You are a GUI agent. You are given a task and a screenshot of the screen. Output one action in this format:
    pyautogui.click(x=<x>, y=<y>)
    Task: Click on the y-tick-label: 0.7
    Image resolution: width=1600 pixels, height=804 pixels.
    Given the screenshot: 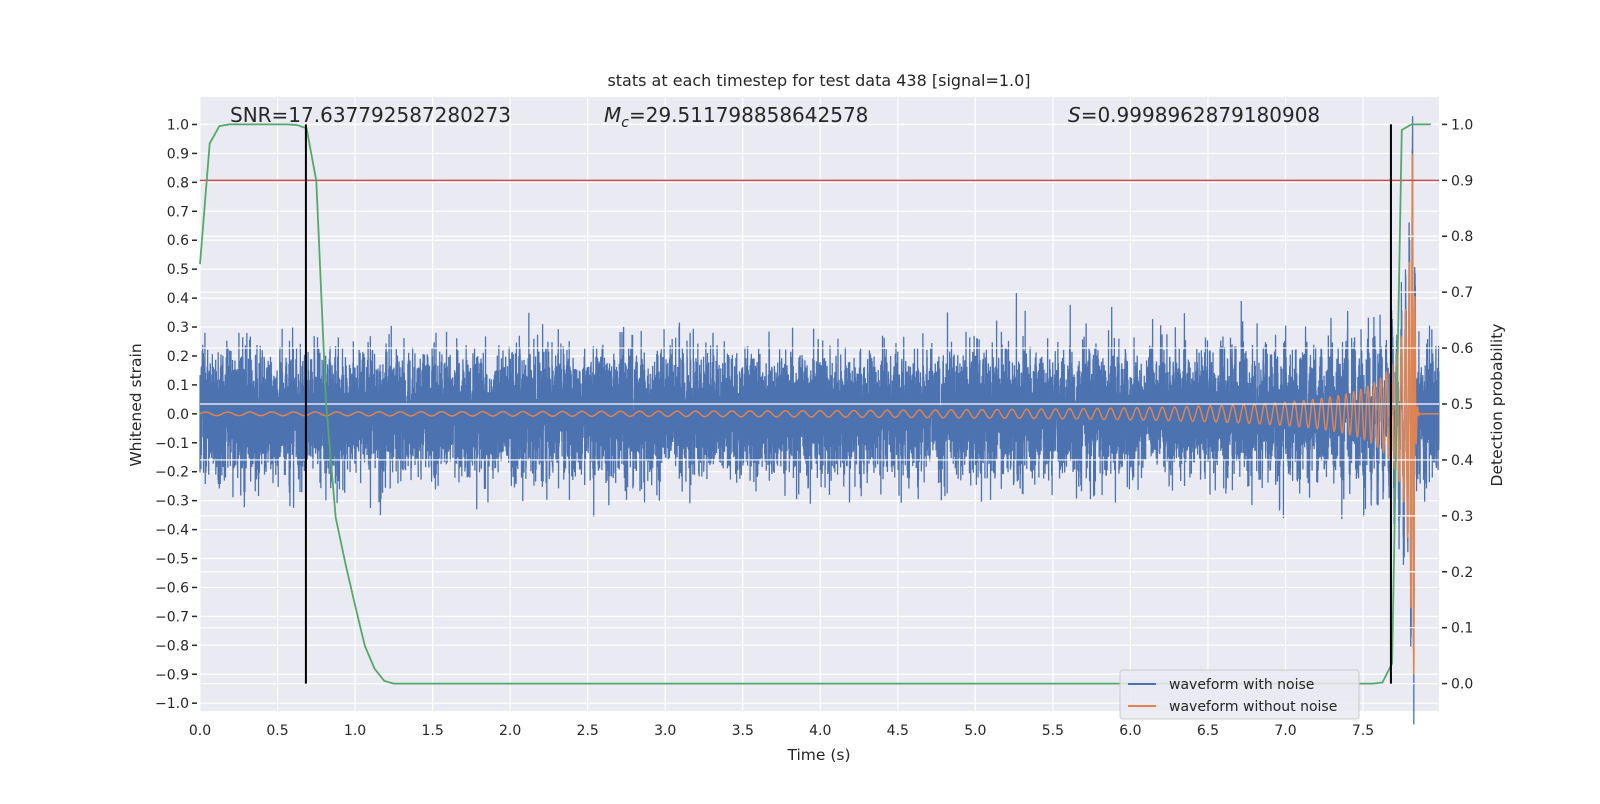 What is the action you would take?
    pyautogui.click(x=178, y=212)
    